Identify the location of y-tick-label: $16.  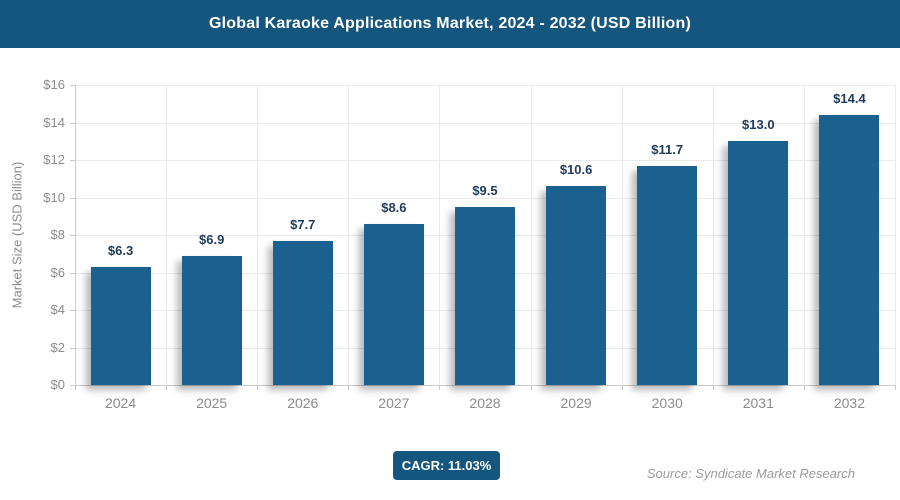
(54, 84).